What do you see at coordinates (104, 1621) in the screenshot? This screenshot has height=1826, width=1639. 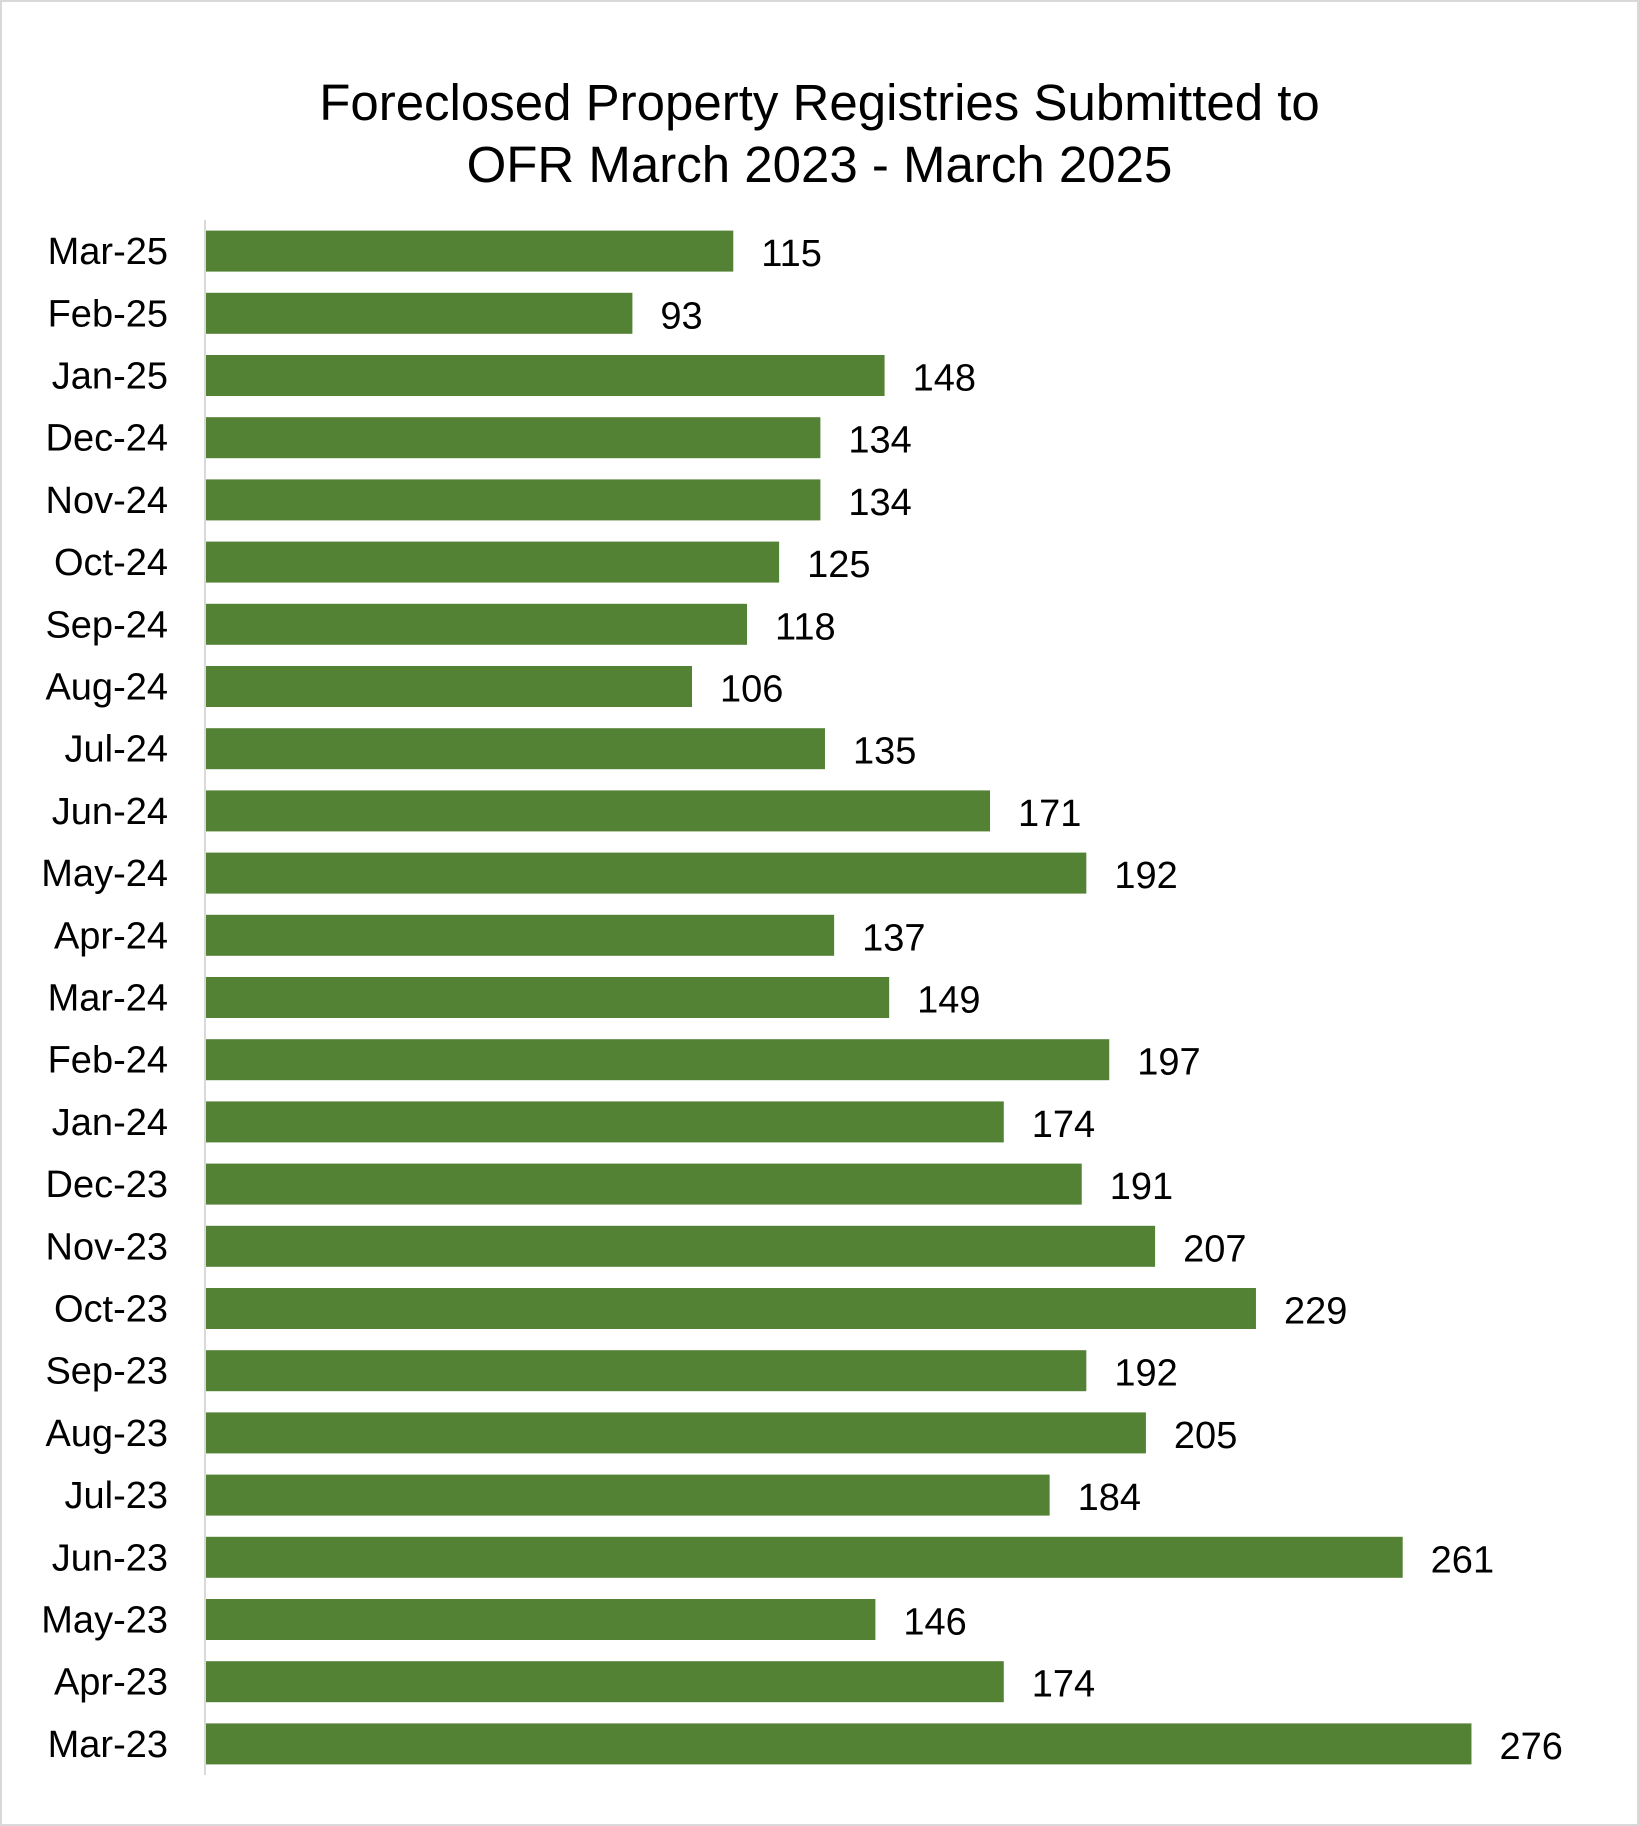 I see `category-label-may-23: May-23` at bounding box center [104, 1621].